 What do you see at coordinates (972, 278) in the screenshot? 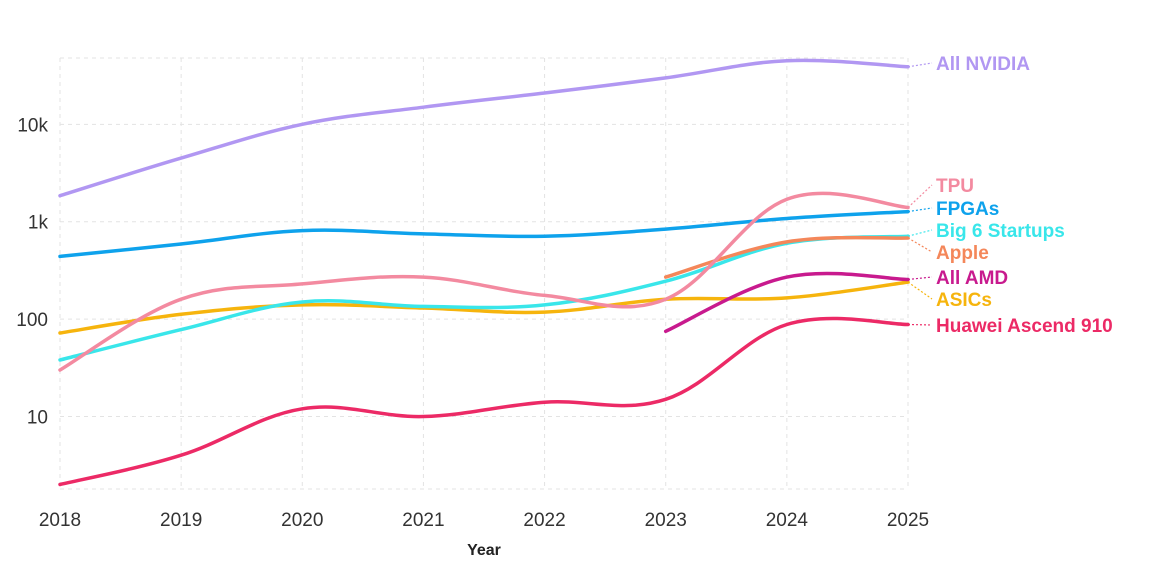
I see `series-label-all-amd: All AMD` at bounding box center [972, 278].